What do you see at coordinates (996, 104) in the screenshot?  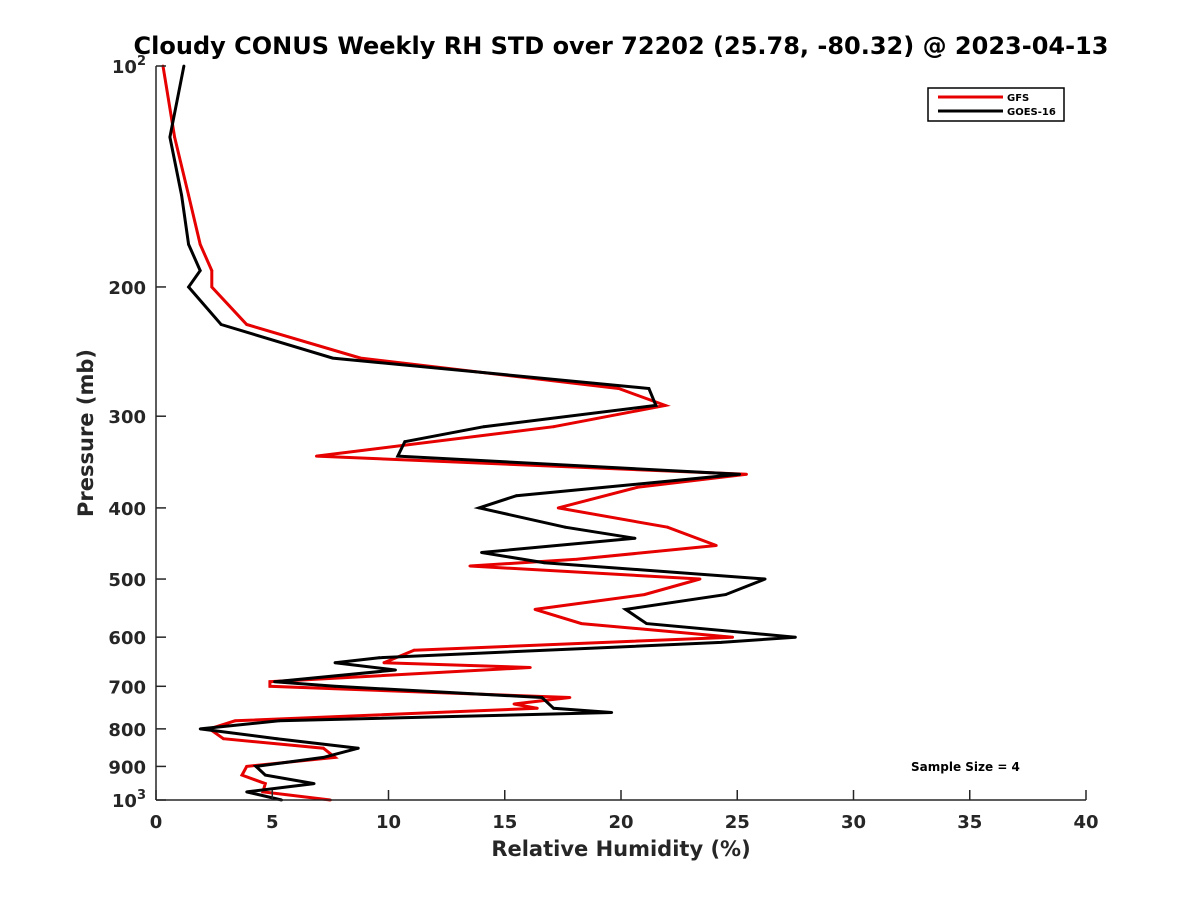 I see `legend: GFS GOES-16` at bounding box center [996, 104].